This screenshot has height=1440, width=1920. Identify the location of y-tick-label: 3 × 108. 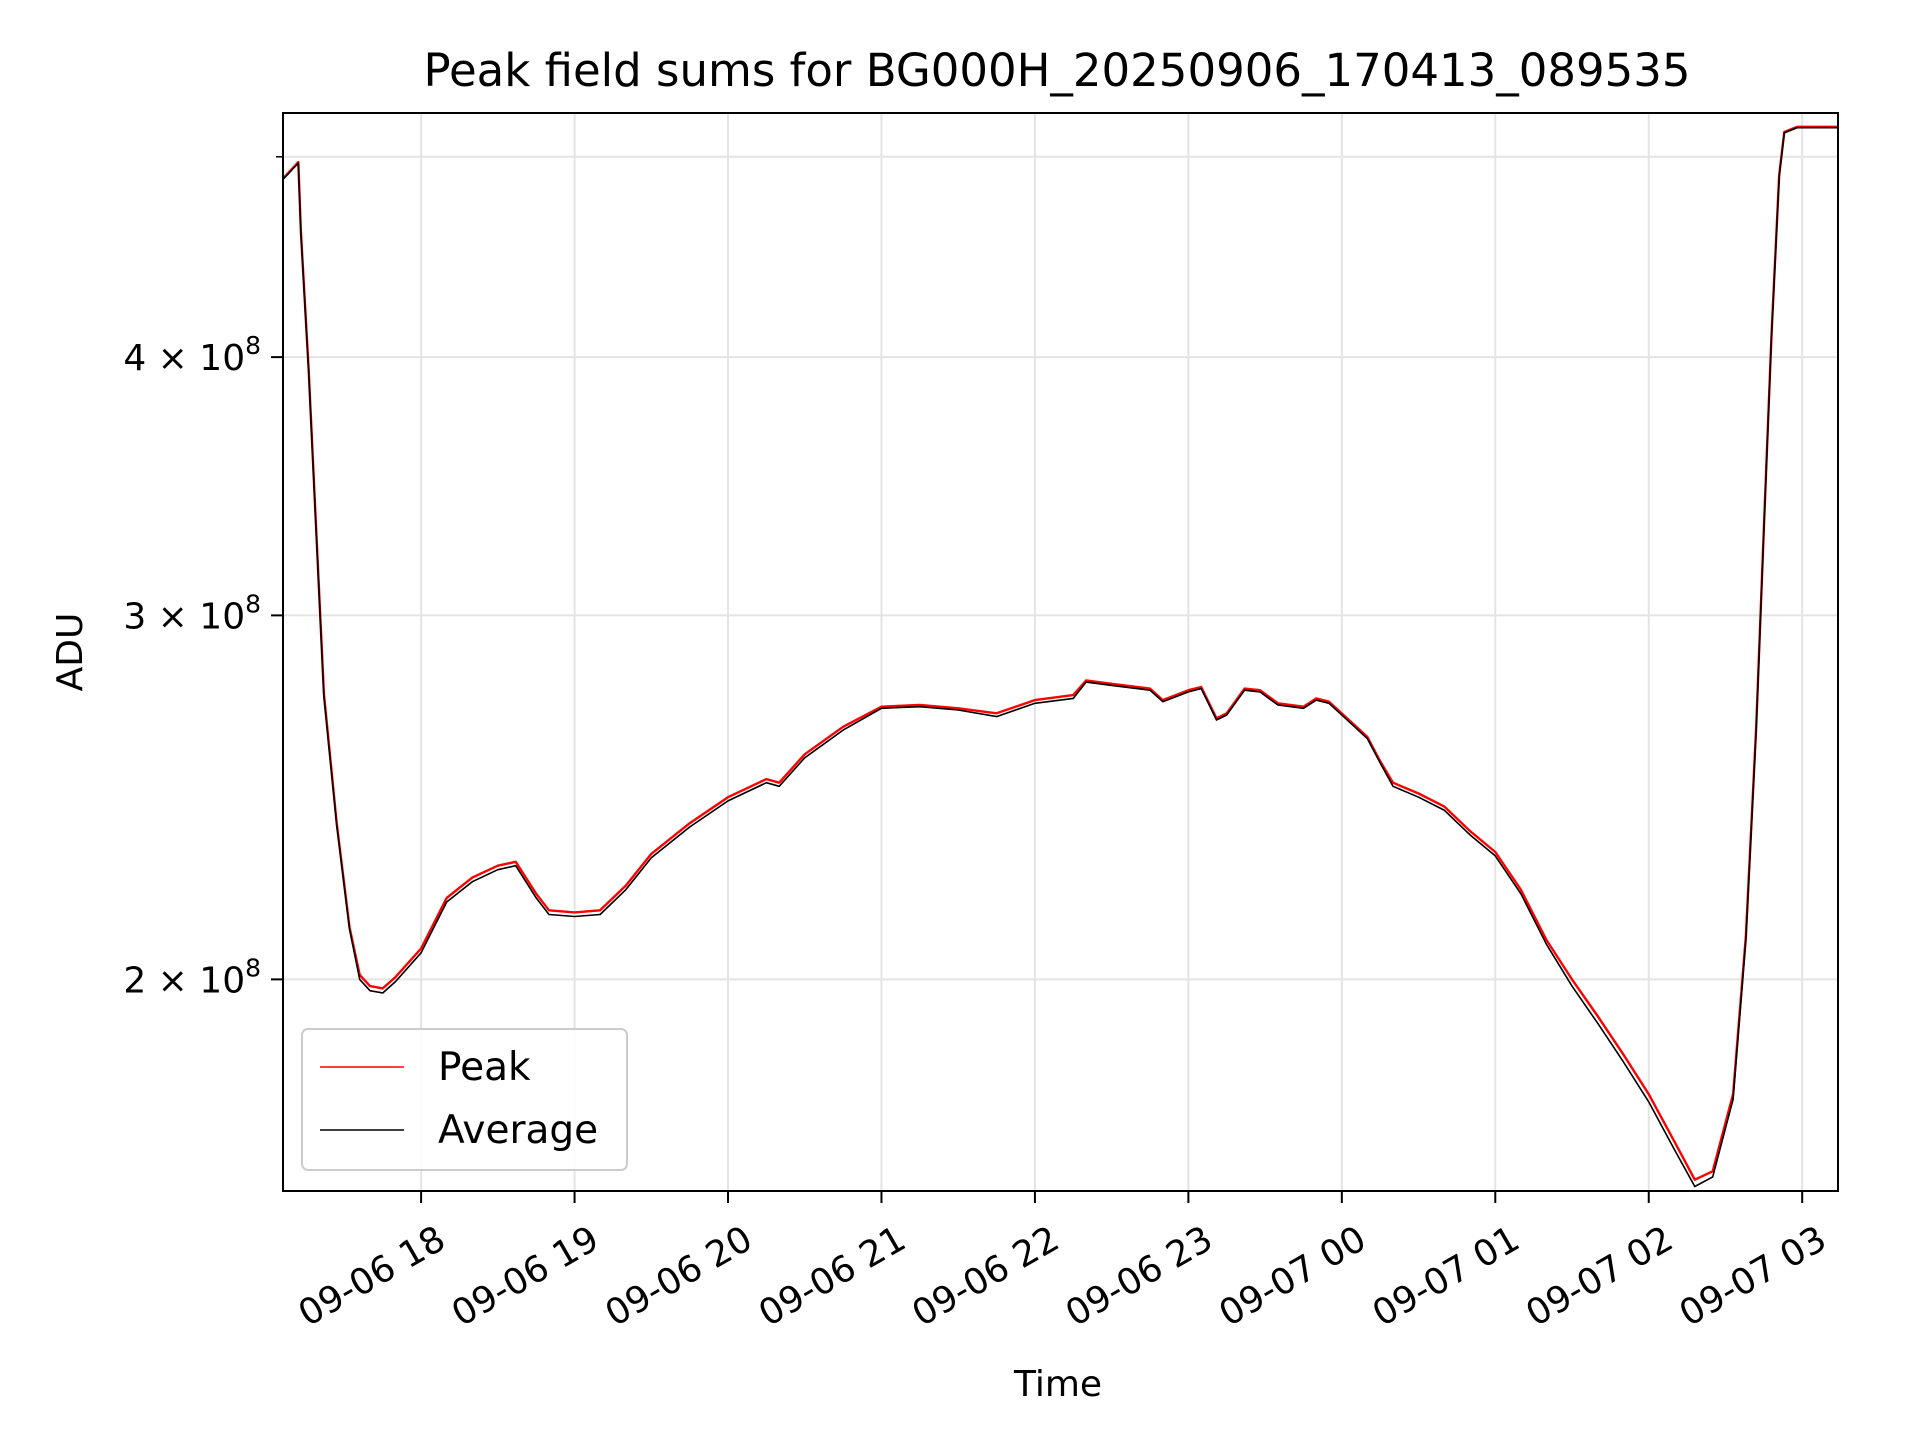
(192, 613).